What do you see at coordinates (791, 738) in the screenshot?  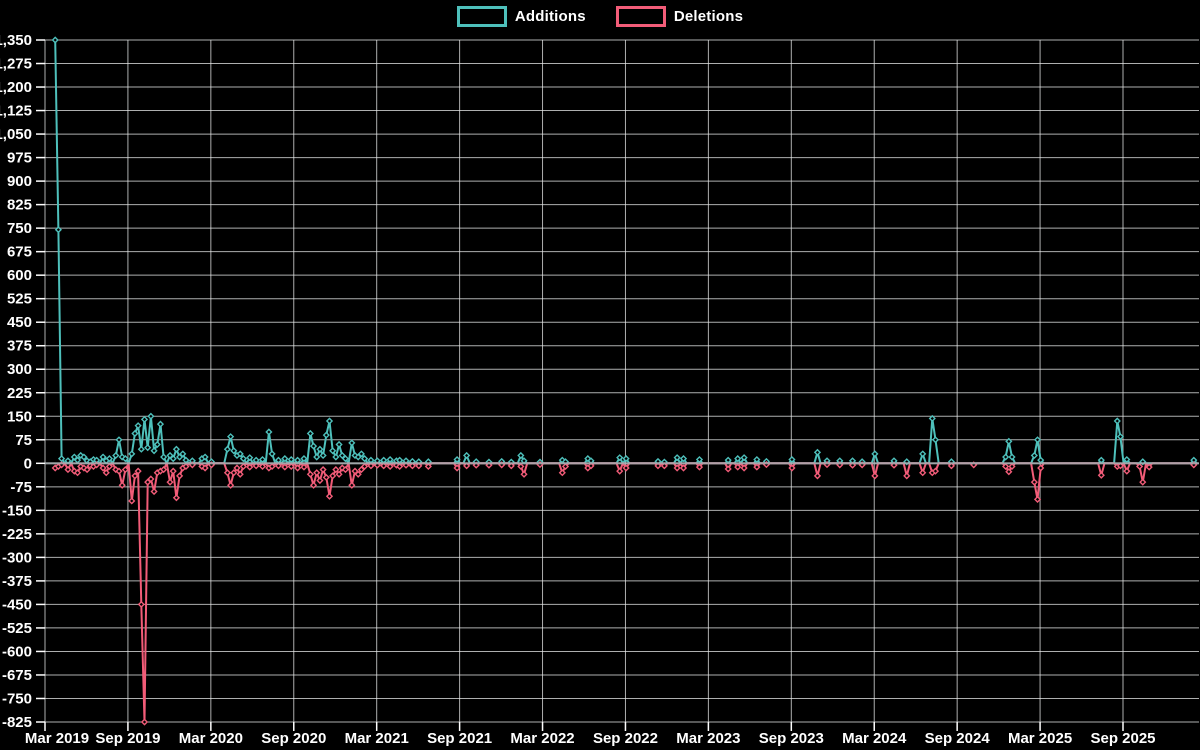 I see `x-axis-label: Sep 2023` at bounding box center [791, 738].